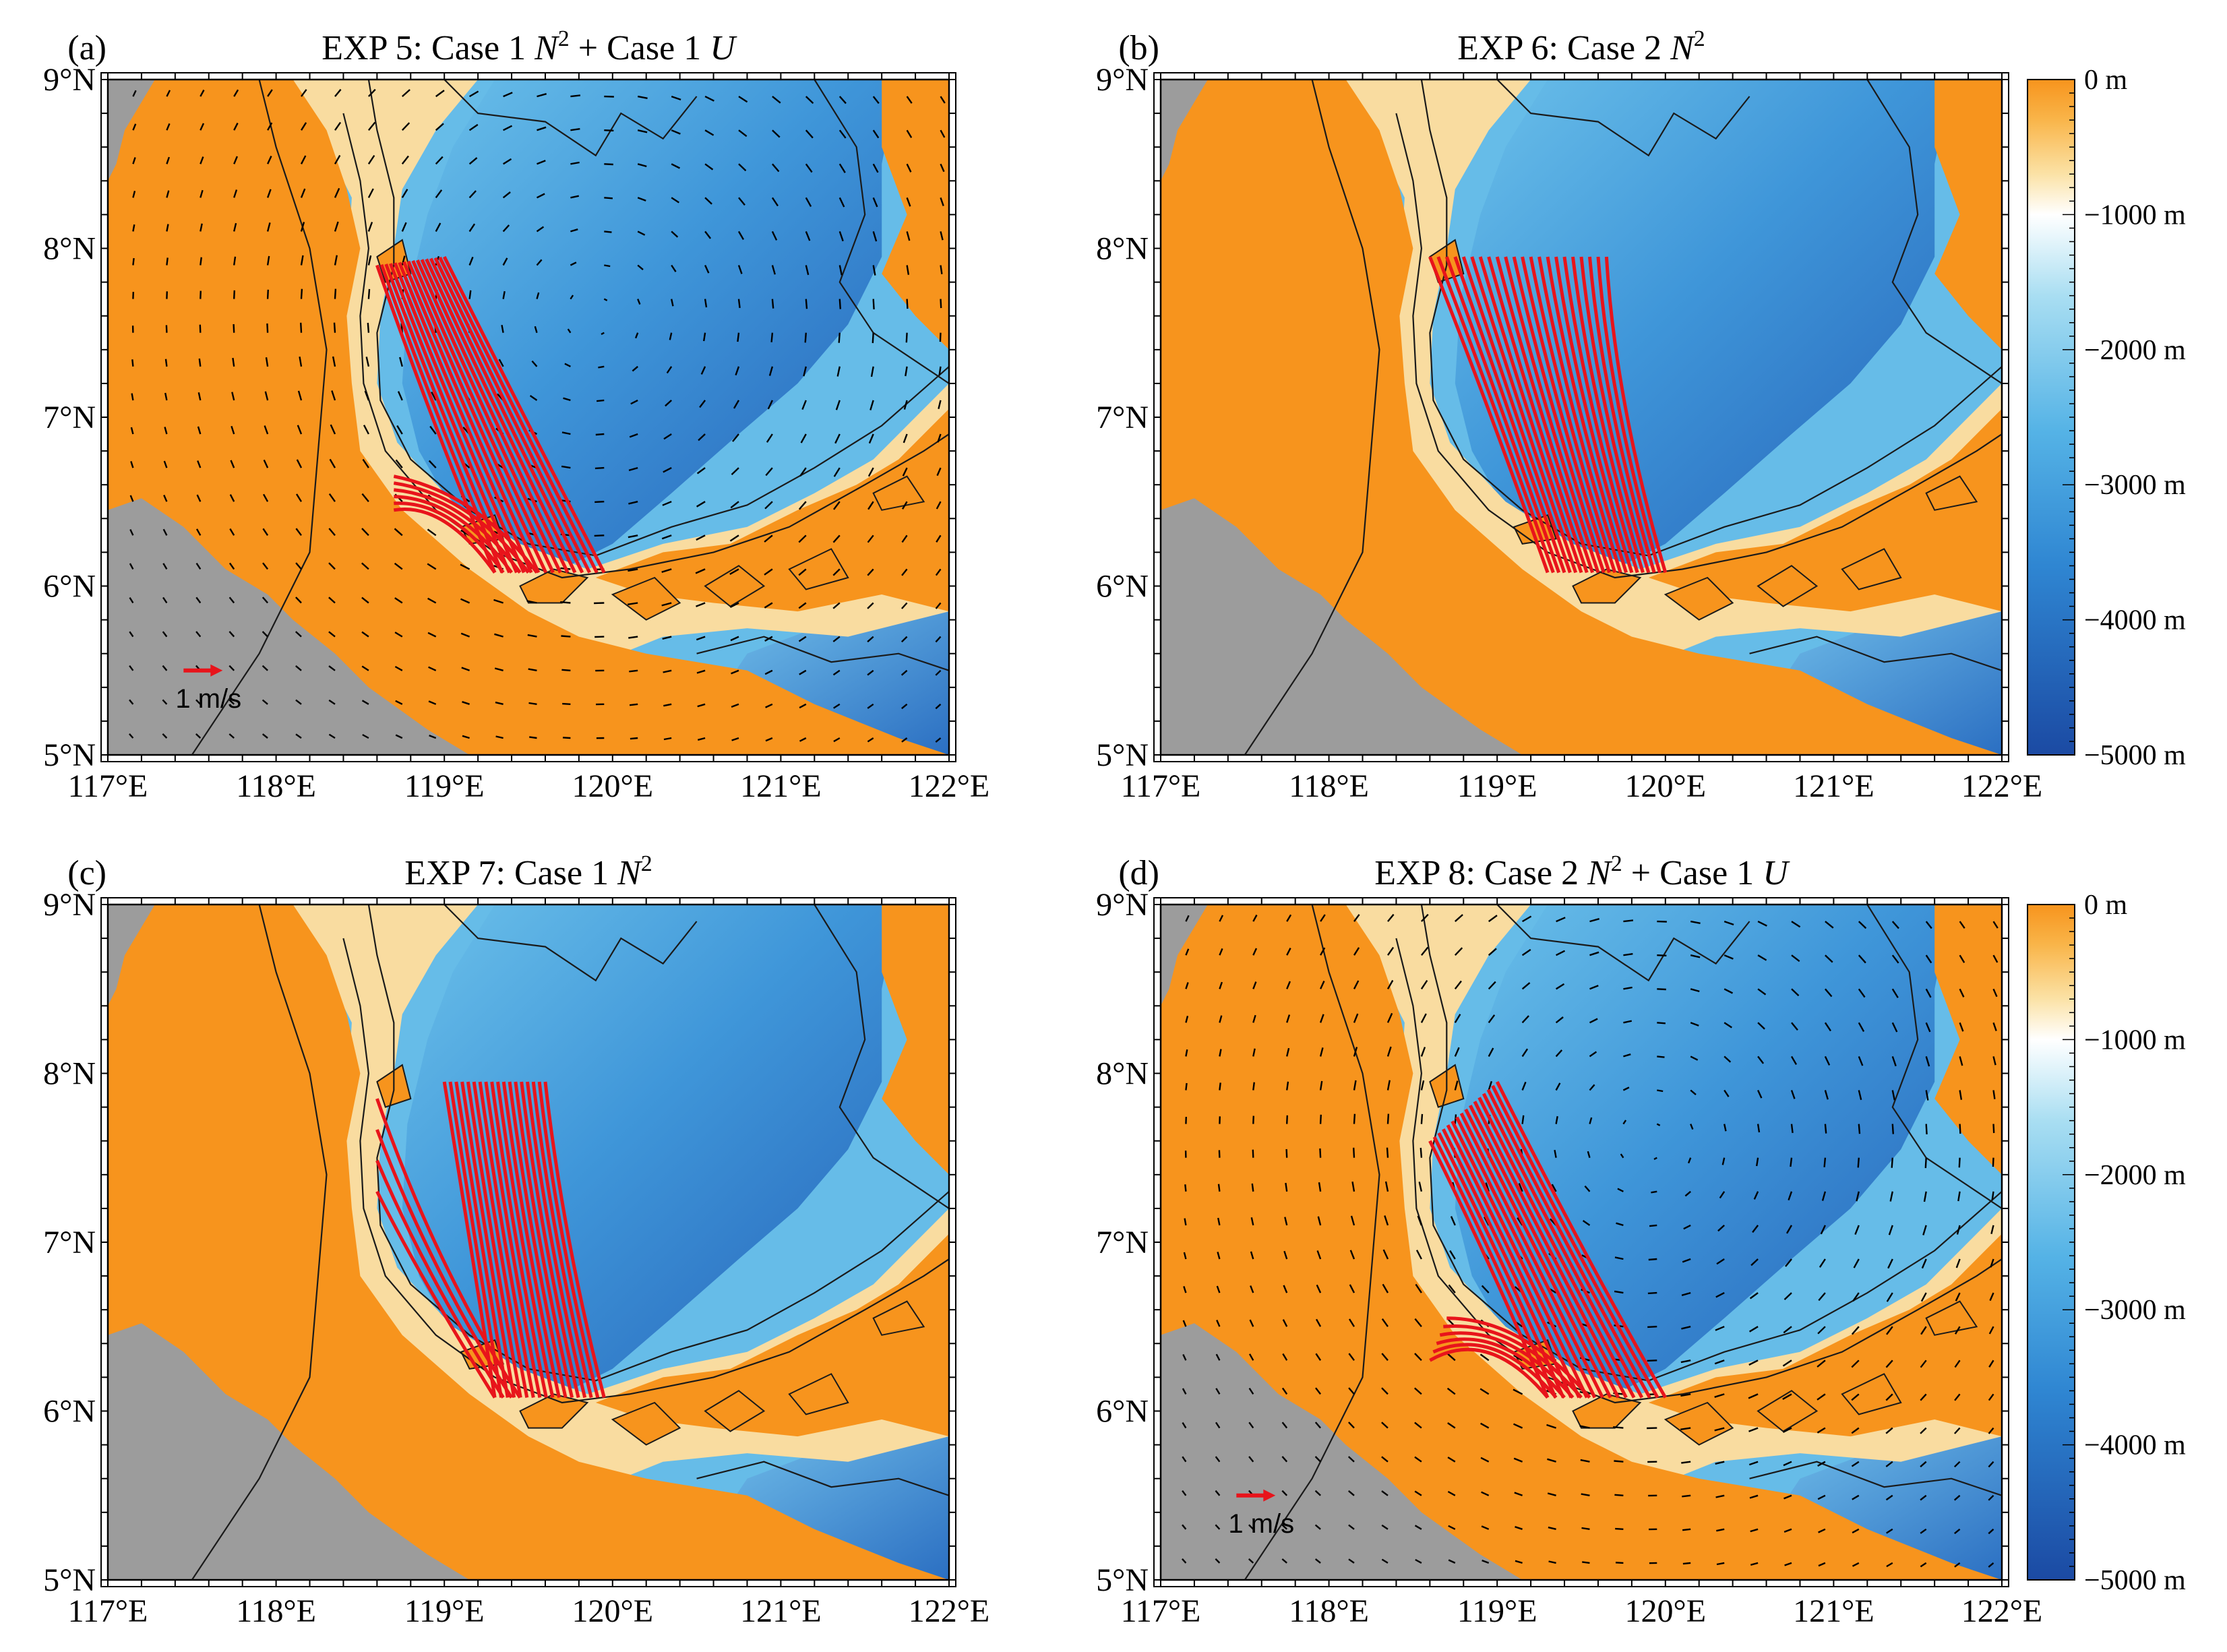 The height and width of the screenshot is (1652, 2227). What do you see at coordinates (69, 1074) in the screenshot?
I see `lat-tick-label: 8°N` at bounding box center [69, 1074].